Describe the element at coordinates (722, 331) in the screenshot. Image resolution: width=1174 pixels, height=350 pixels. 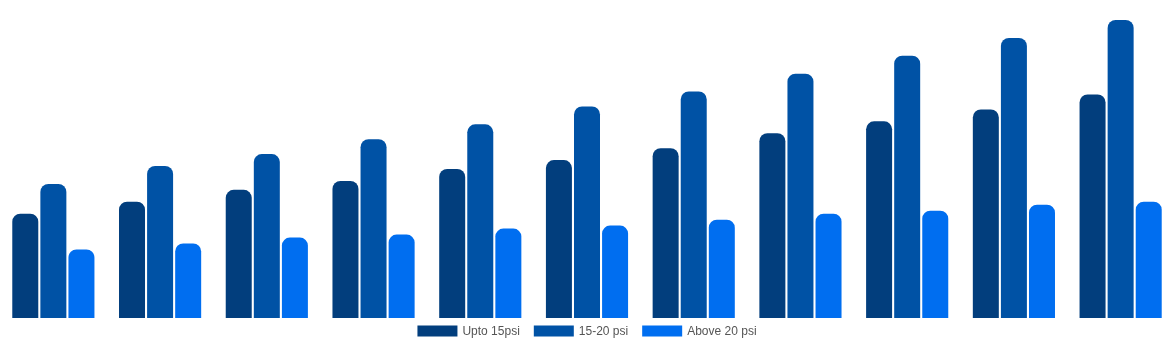
I see `legend-label: Above 20 psi` at that location.